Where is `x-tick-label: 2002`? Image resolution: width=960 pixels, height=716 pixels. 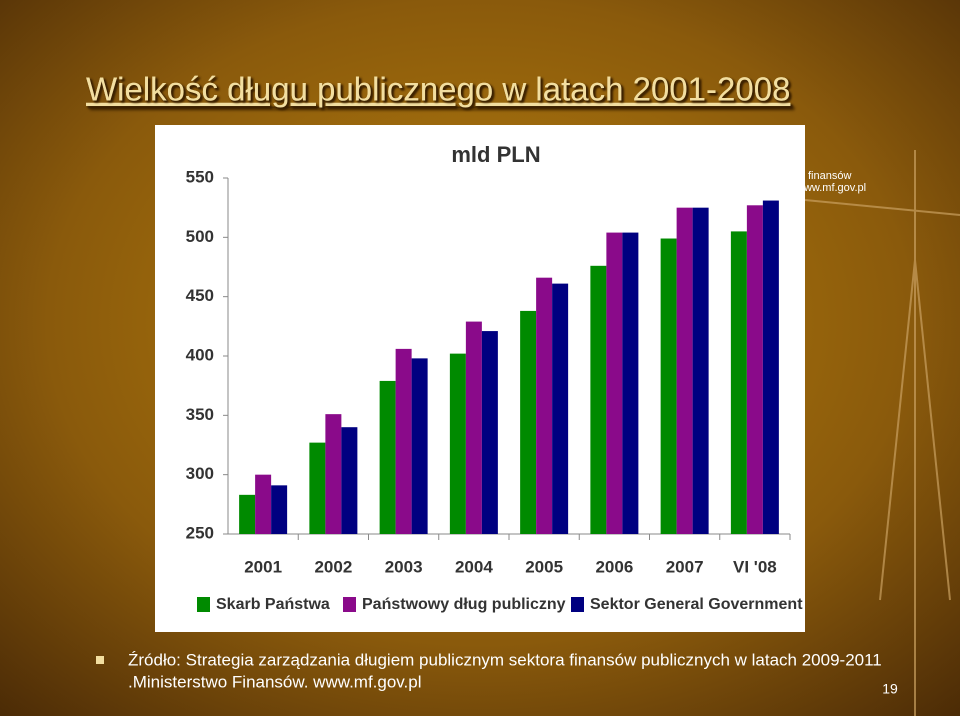
x-tick-label: 2002 is located at coordinates (333, 566).